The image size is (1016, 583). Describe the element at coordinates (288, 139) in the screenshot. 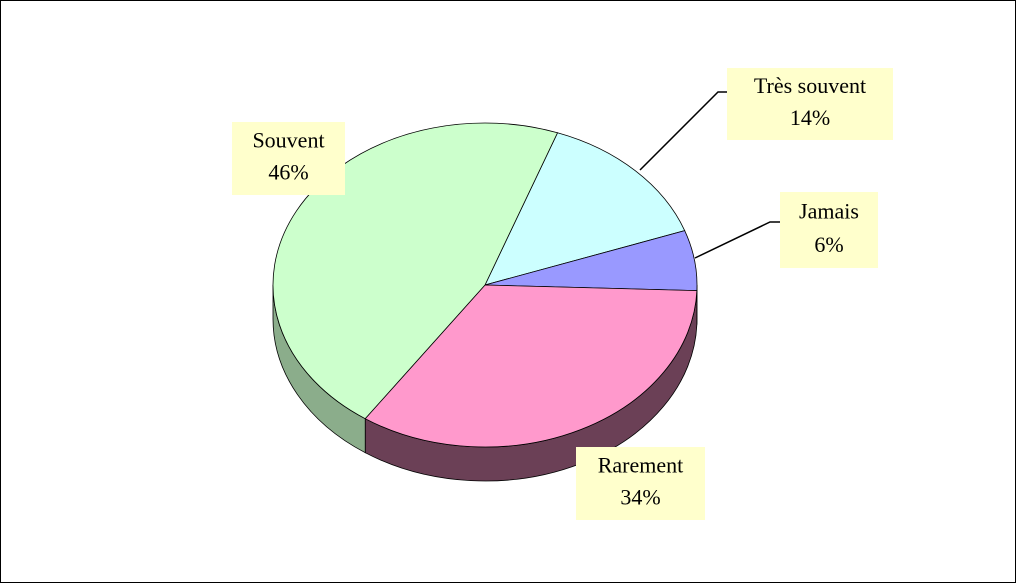

I see `category-label: Souvent` at that location.